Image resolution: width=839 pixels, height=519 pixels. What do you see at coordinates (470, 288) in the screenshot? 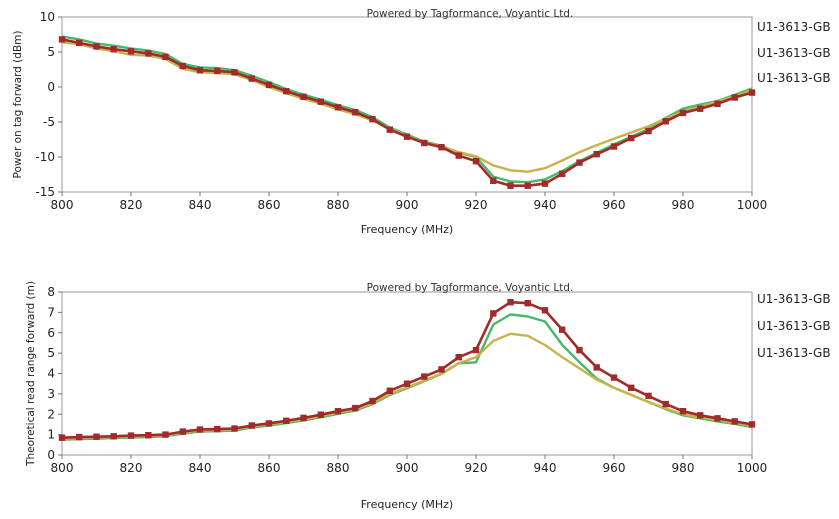
I see `range-chart-title: Powered by Tagformance, Voyantic Ltd.` at bounding box center [470, 288].